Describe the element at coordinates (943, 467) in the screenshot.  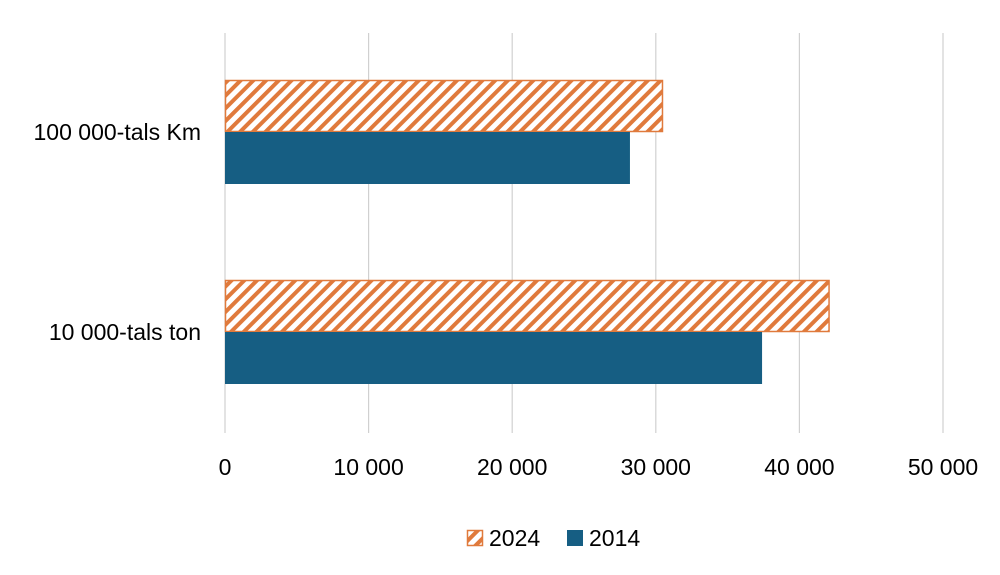
I see `x-tick-label: 50 000` at that location.